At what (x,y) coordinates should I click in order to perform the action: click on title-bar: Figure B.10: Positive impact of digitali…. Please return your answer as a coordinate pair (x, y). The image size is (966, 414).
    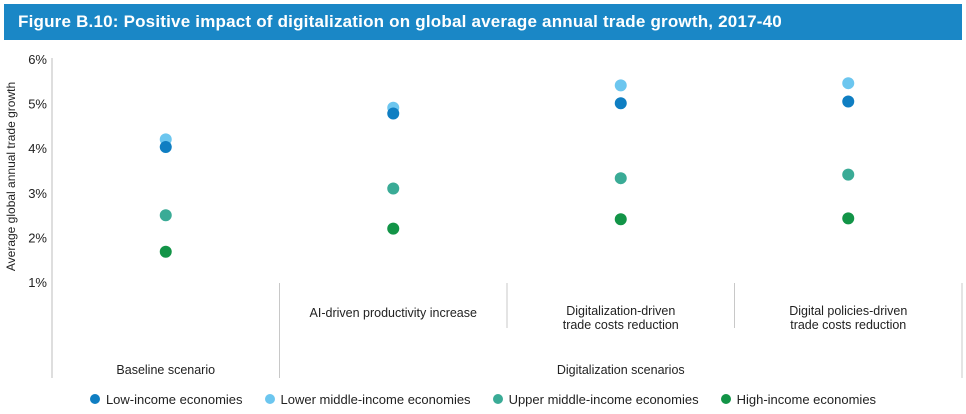
    Looking at the image, I should click on (483, 22).